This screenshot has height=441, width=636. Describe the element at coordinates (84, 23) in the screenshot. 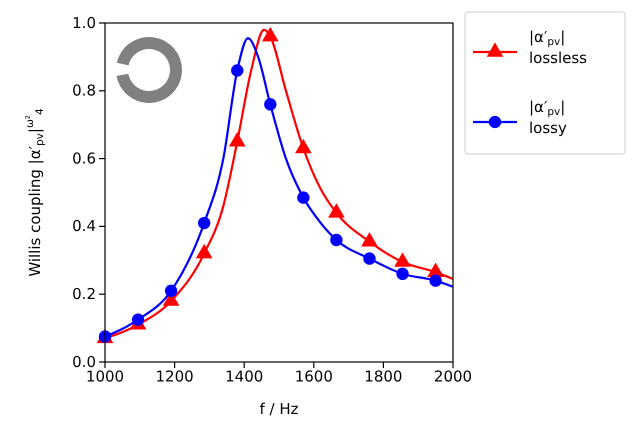

I see `y-tick-label: 1.0` at that location.